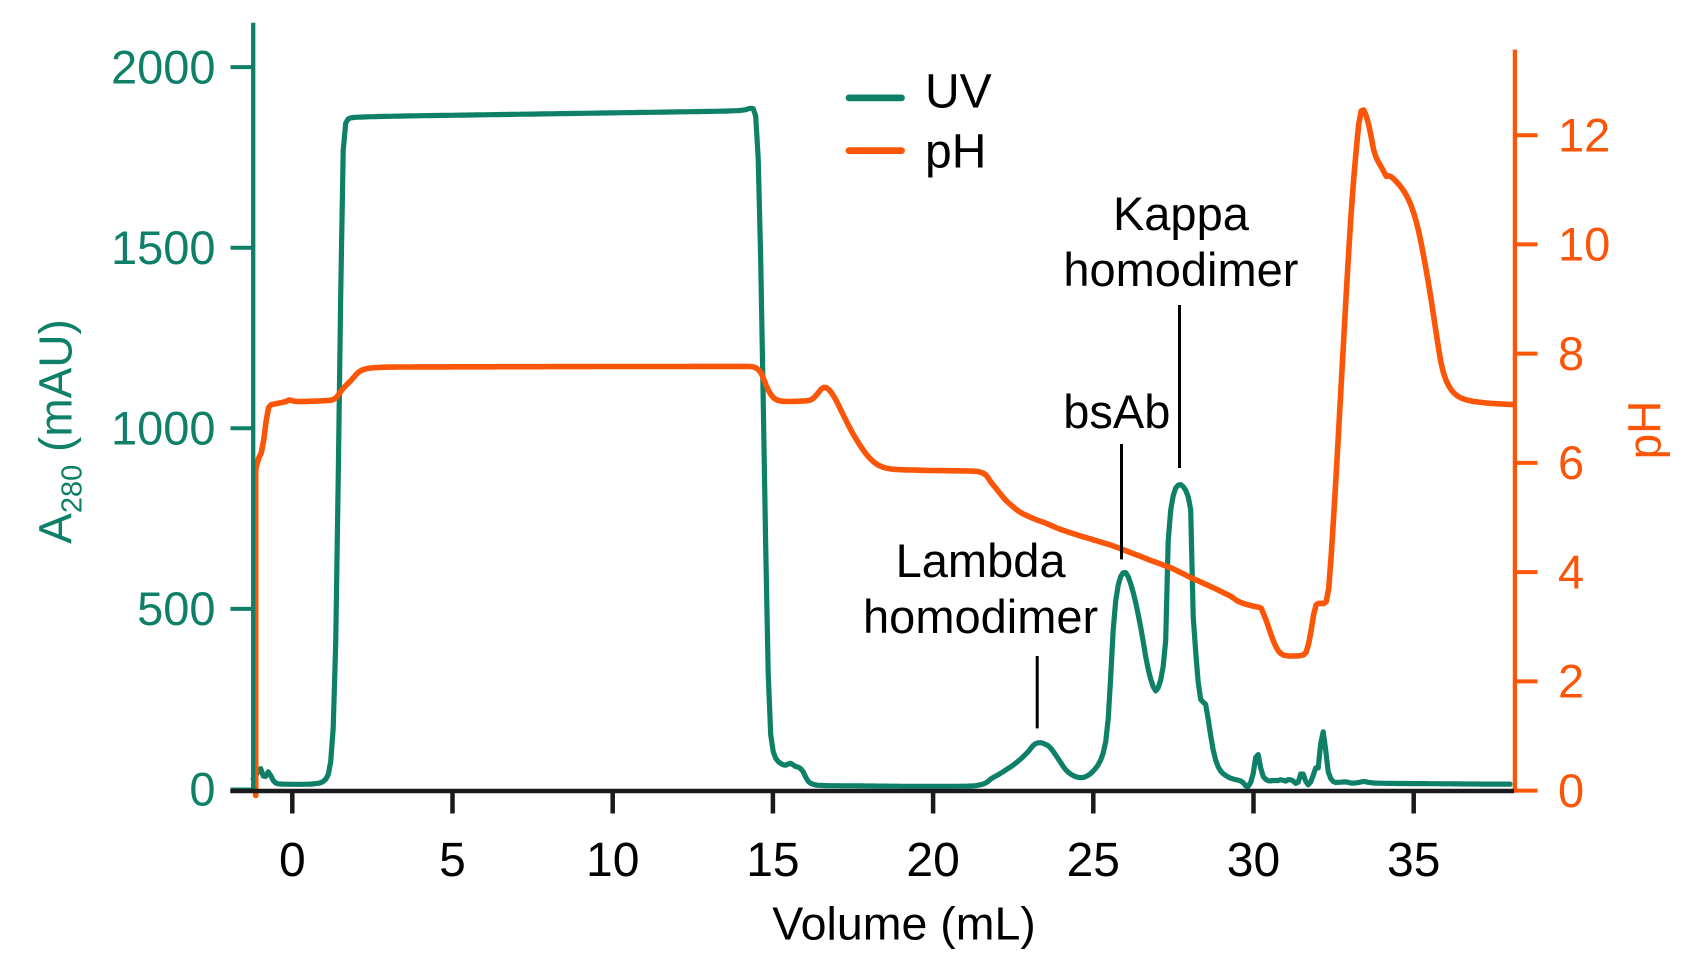 The width and height of the screenshot is (1704, 970). Describe the element at coordinates (904, 924) in the screenshot. I see `svg-text: Volume (mL)` at that location.